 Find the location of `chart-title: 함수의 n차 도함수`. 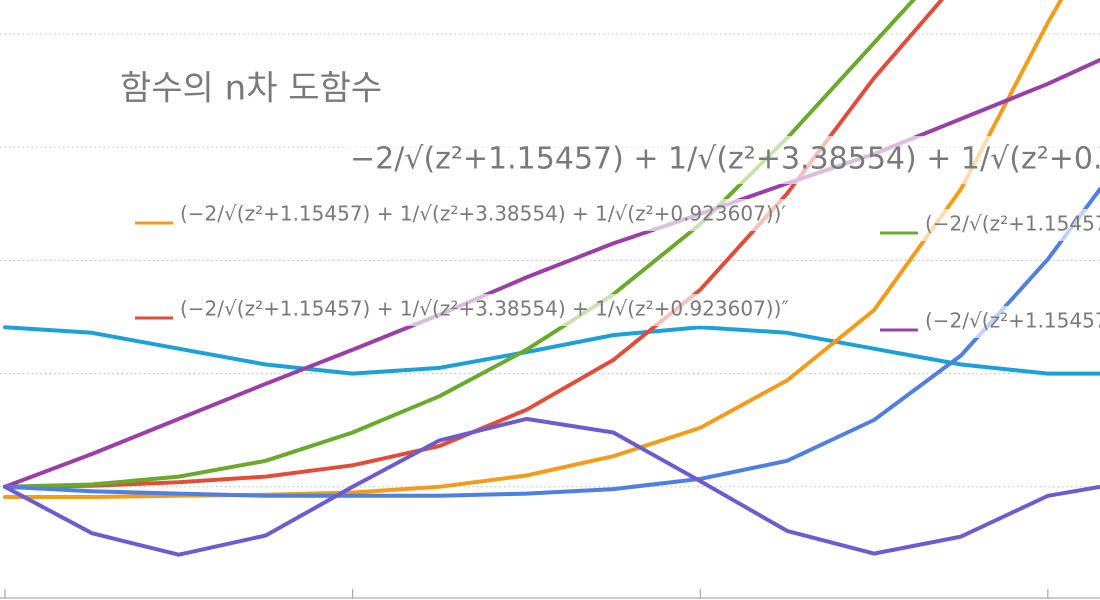

chart-title: 함수의 n차 도함수 is located at coordinates (251, 89).